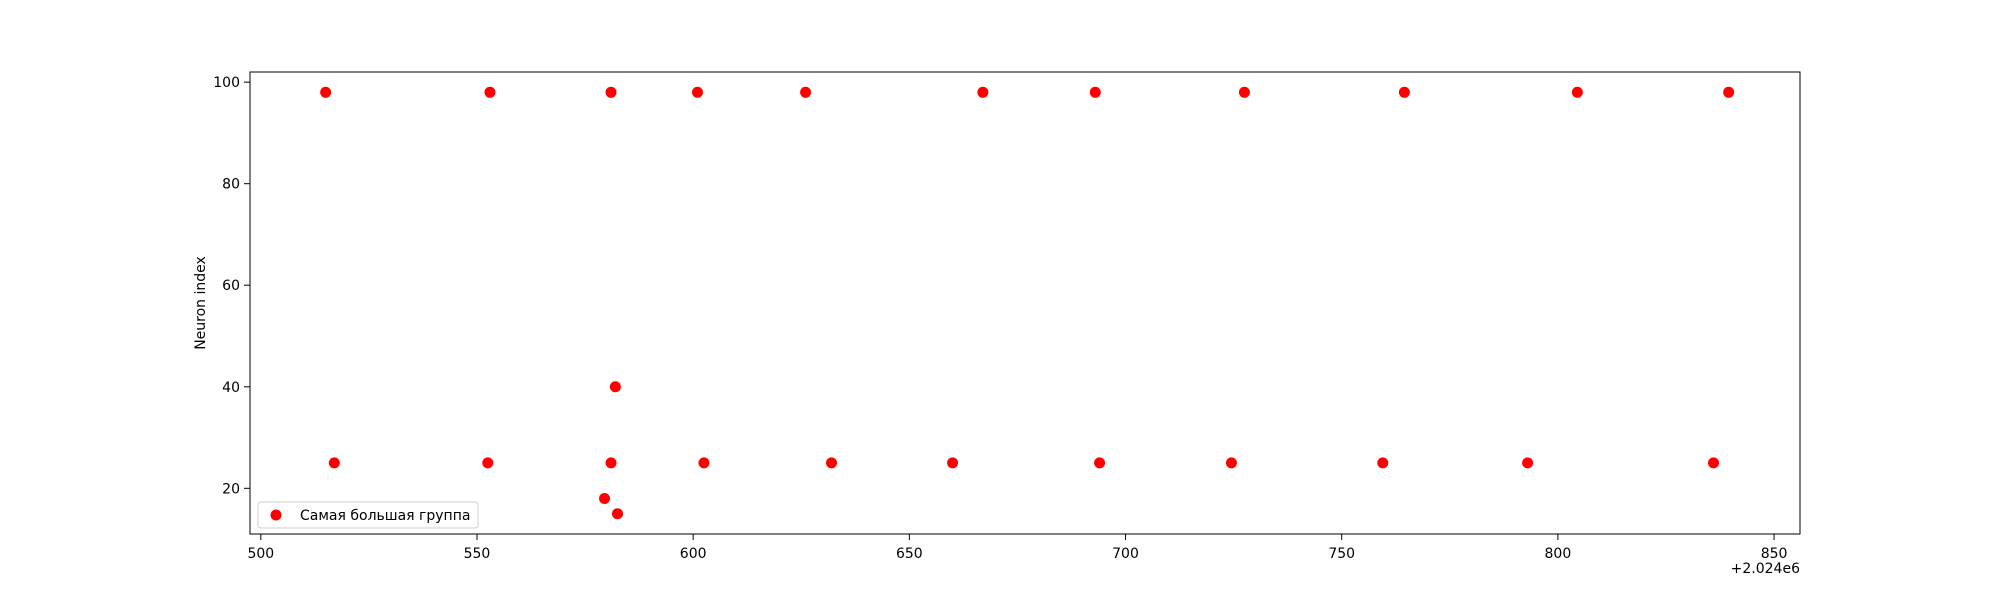 The height and width of the screenshot is (604, 2000). I want to click on legend: Самая большая группа, so click(368, 515).